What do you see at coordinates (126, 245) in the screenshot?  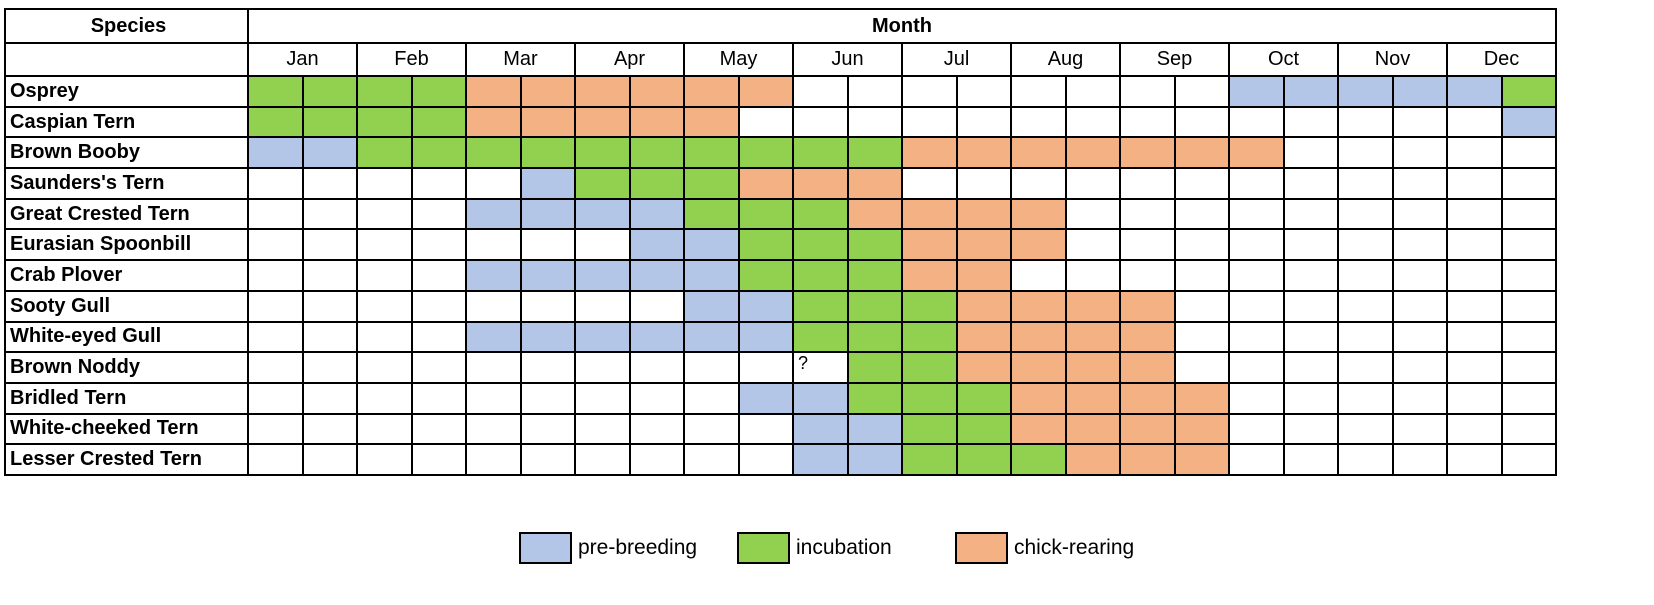 I see `species-name: Eurasian Spoonbill` at bounding box center [126, 245].